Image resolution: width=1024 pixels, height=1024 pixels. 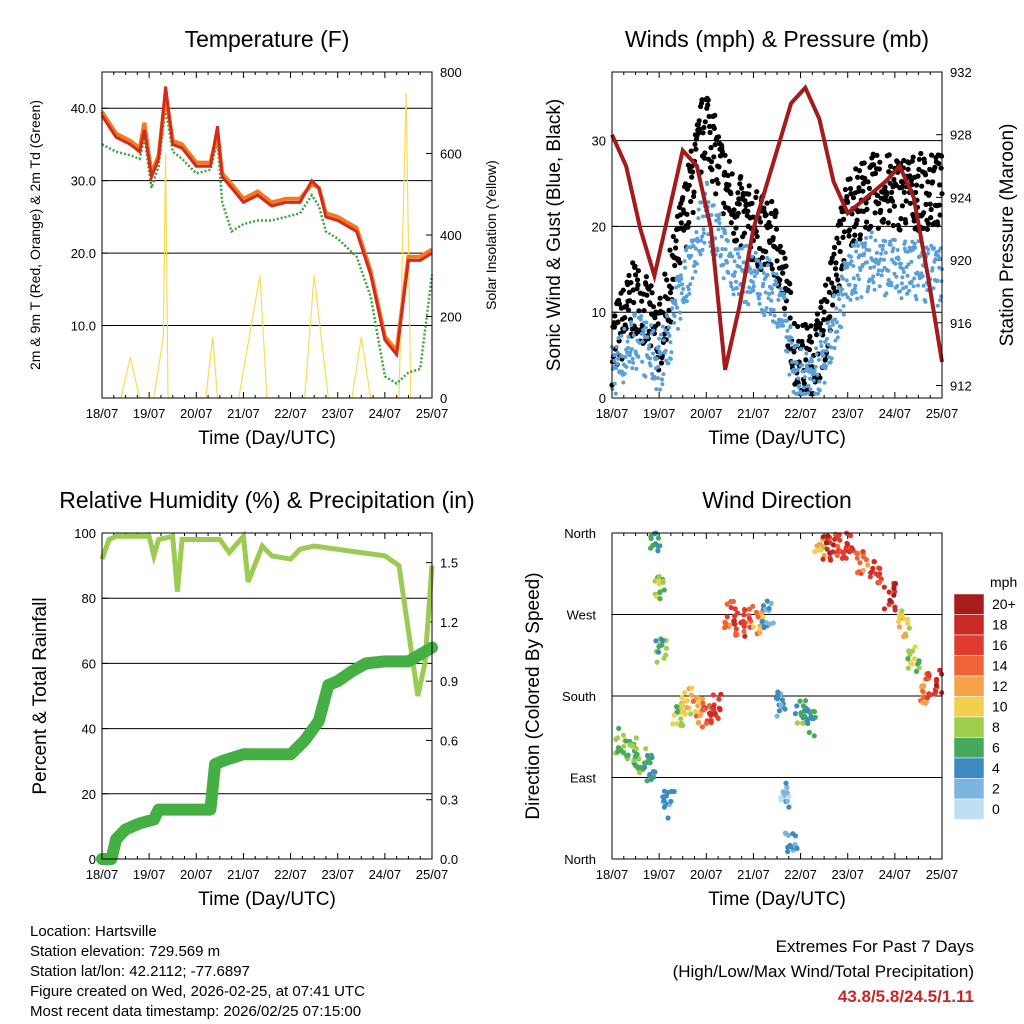 What do you see at coordinates (777, 696) in the screenshot?
I see `direction-border` at bounding box center [777, 696].